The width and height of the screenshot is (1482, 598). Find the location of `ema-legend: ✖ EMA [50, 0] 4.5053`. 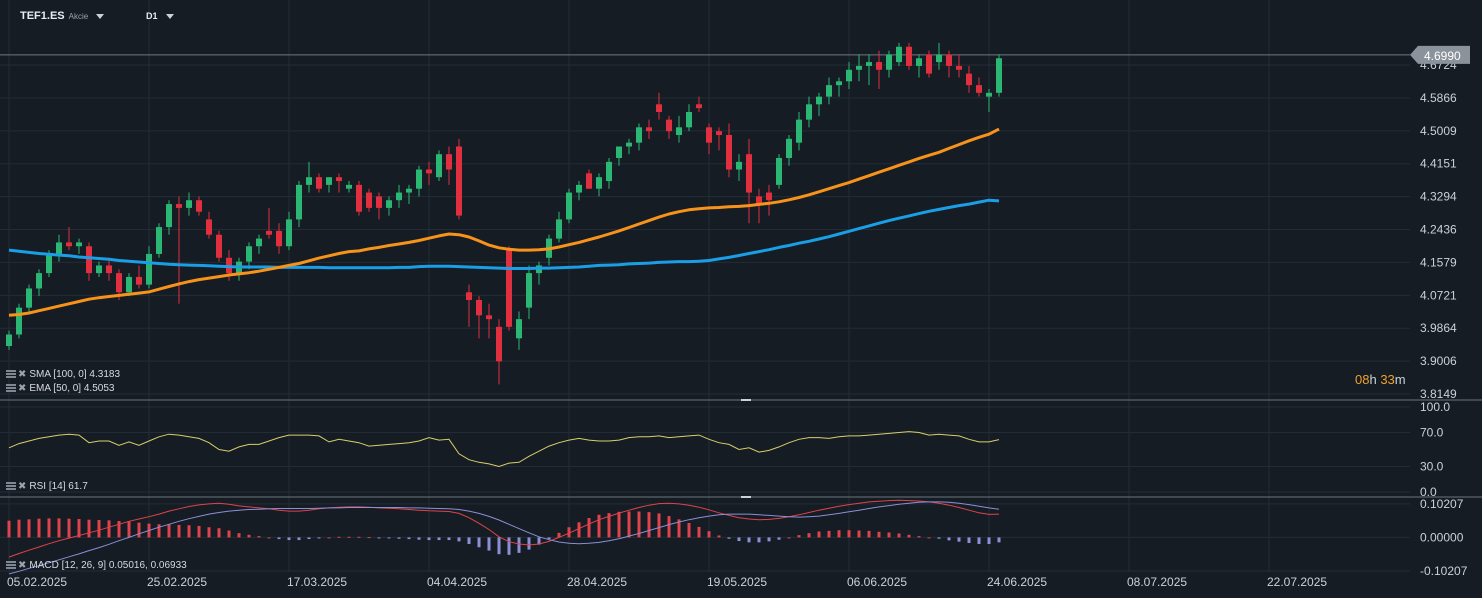

ema-legend: ✖ EMA [50, 0] 4.5053 is located at coordinates (60, 388).